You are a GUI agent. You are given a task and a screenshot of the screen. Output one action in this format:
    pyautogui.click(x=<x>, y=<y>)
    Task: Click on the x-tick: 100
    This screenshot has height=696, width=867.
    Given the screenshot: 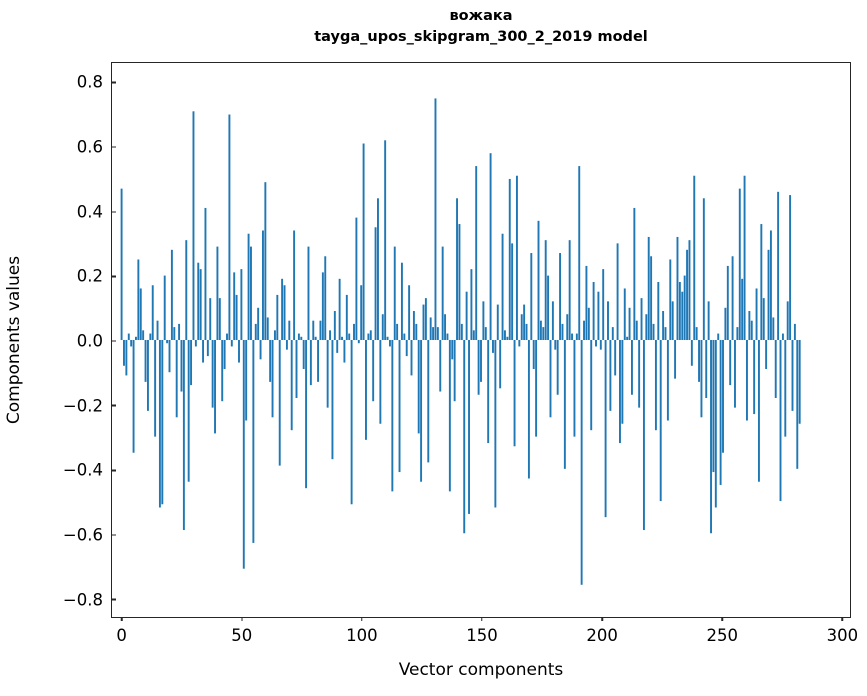 What is the action you would take?
    pyautogui.click(x=362, y=631)
    